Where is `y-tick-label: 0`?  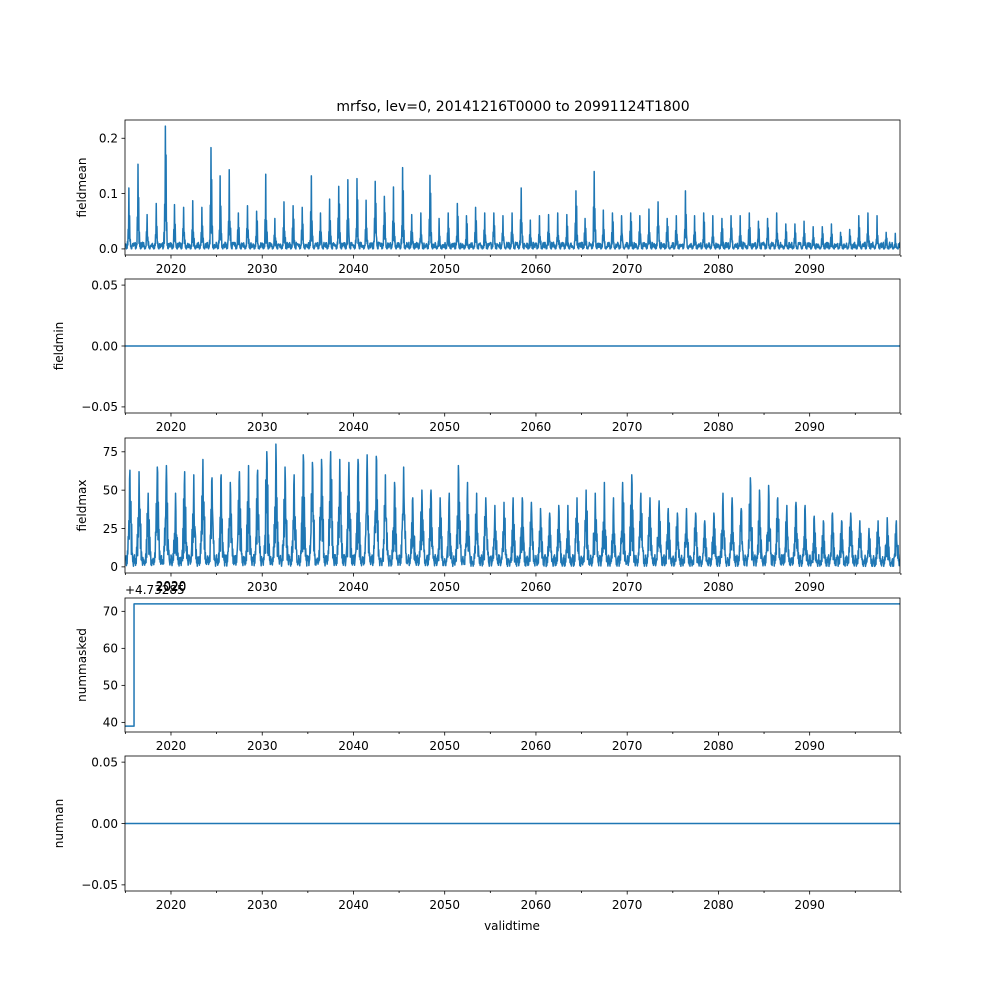 y-tick-label: 0 is located at coordinates (114, 567).